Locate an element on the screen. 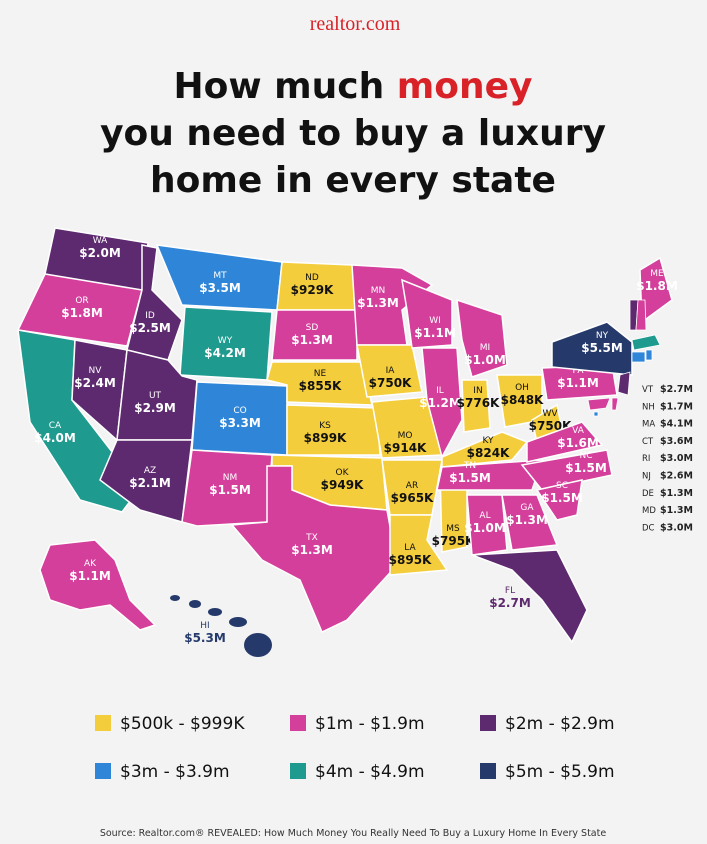 This screenshot has height=844, width=707. state-abbr: KS is located at coordinates (325, 426).